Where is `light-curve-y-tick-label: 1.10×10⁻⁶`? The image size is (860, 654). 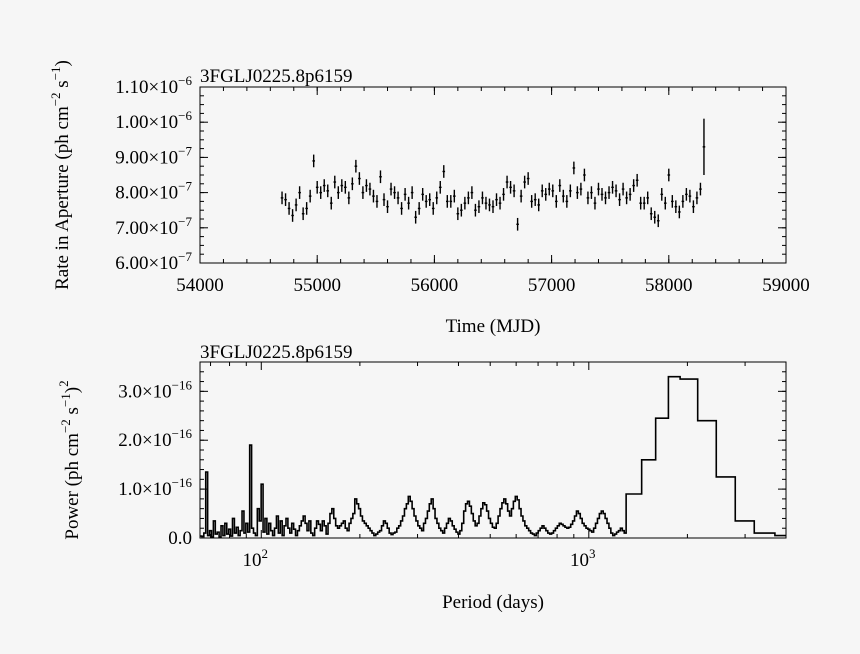 light-curve-y-tick-label: 1.10×10⁻⁶ is located at coordinates (153, 85).